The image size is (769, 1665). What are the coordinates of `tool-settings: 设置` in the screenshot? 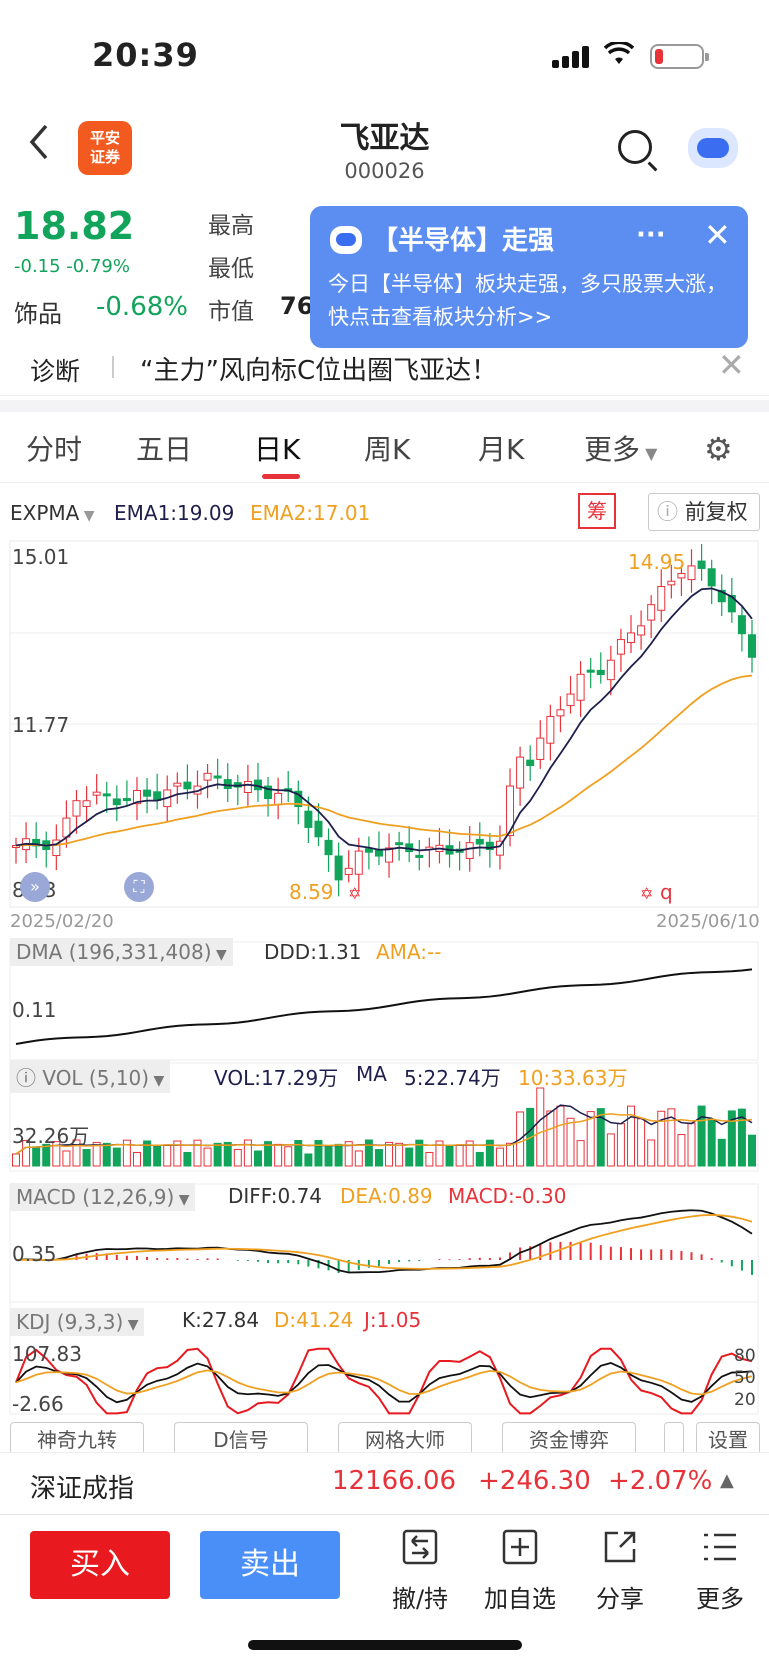 It's located at (728, 1438).